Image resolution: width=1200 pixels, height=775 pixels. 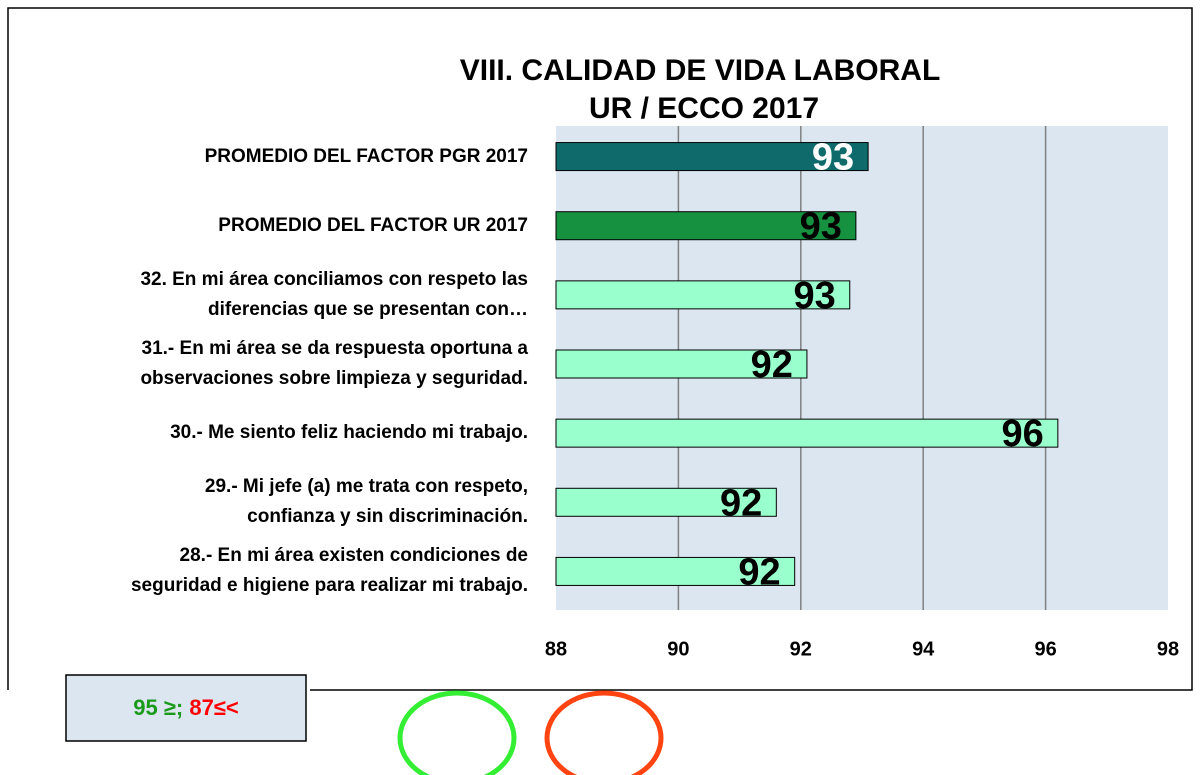 I want to click on chart-title: VIII. CALIDAD DE VIDA LABORAL, so click(x=700, y=70).